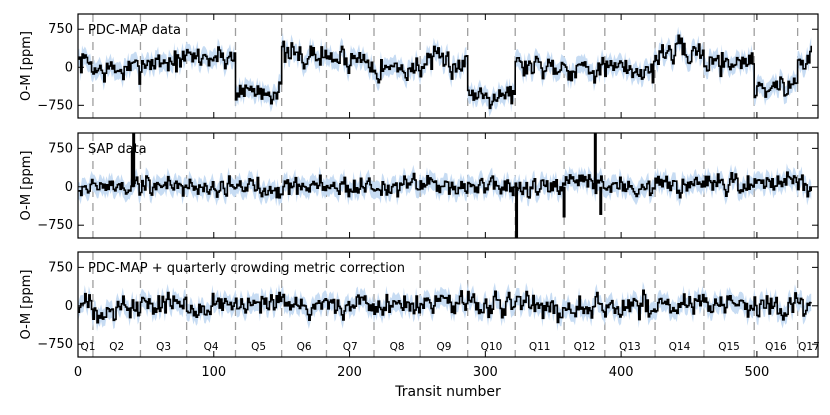  What do you see at coordinates (680, 347) in the screenshot?
I see `quarter-label: Q14` at bounding box center [680, 347].